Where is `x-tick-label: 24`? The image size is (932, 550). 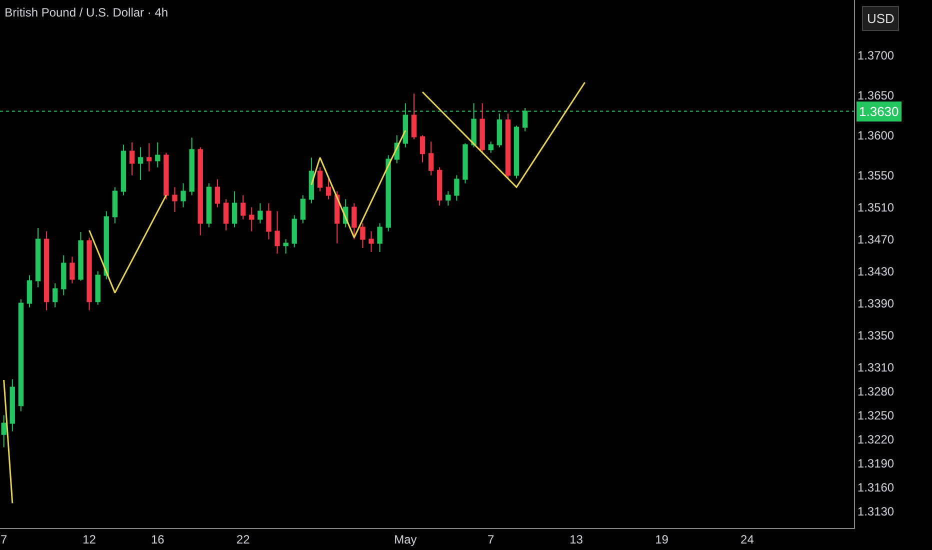
x-tick-label: 24 is located at coordinates (747, 539).